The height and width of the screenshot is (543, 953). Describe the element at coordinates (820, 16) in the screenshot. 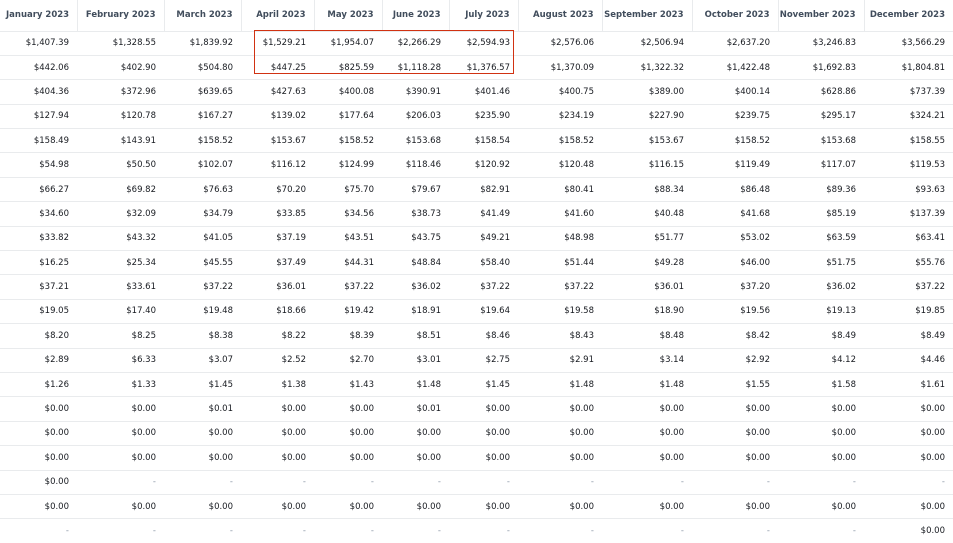

I see `column-header: November 2023` at that location.